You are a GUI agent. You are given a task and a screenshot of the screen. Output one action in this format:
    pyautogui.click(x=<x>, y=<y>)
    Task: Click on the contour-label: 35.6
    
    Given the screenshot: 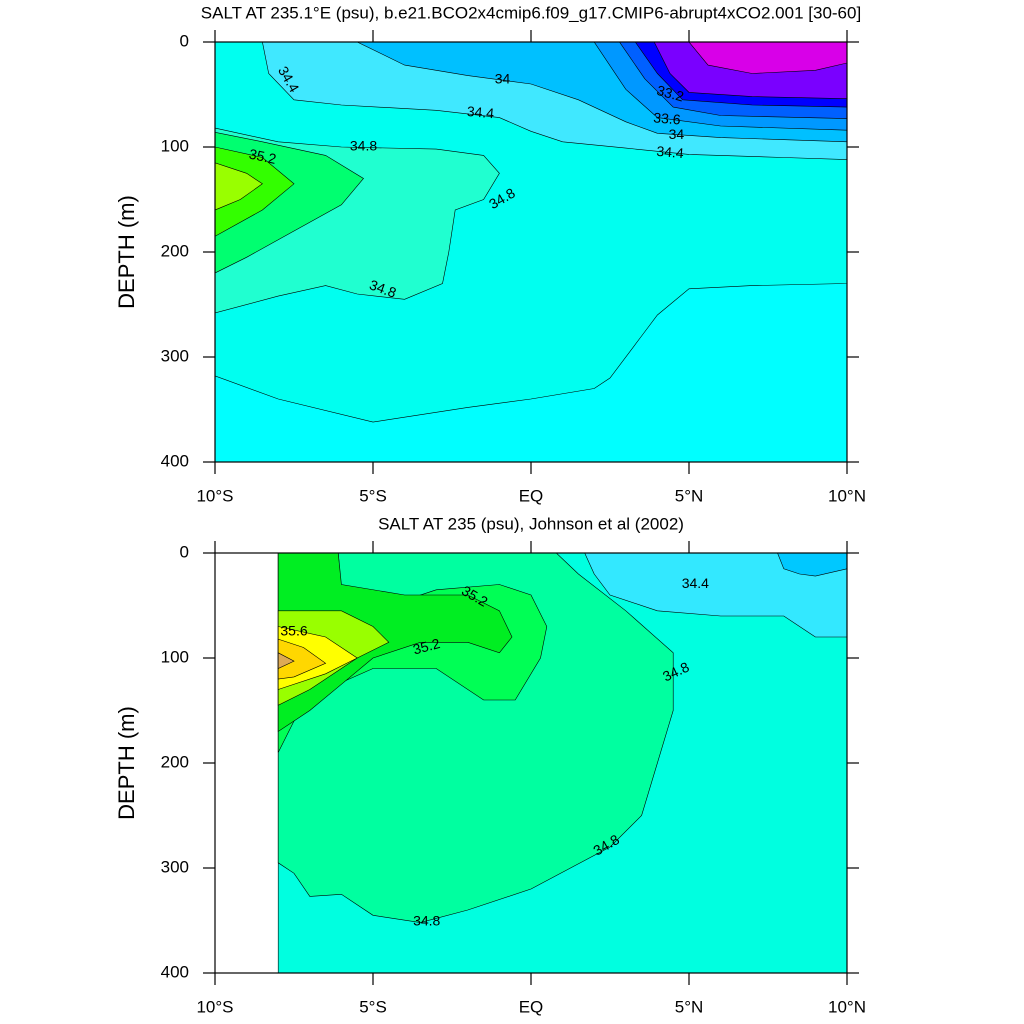 What is the action you would take?
    pyautogui.click(x=293, y=630)
    